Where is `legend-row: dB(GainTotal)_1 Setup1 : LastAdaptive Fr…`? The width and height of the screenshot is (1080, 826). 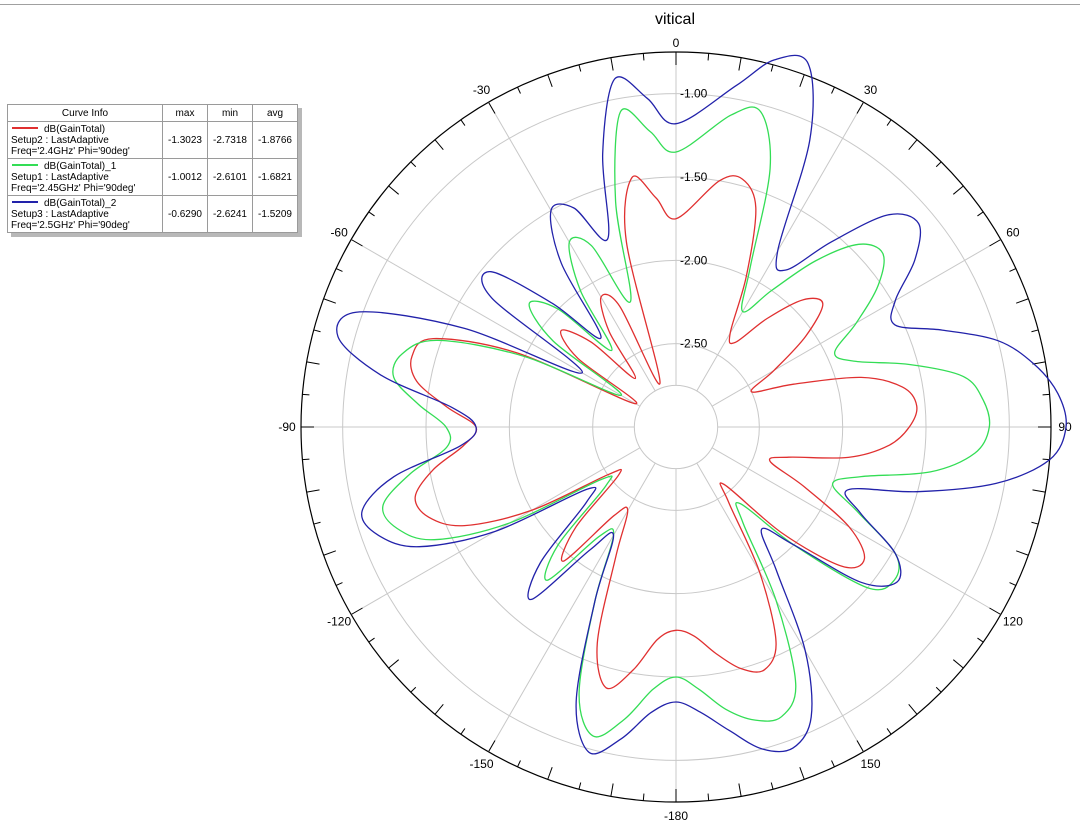
legend-row: dB(GainTotal)_1 Setup1 : LastAdaptive Fr… is located at coordinates (152, 177).